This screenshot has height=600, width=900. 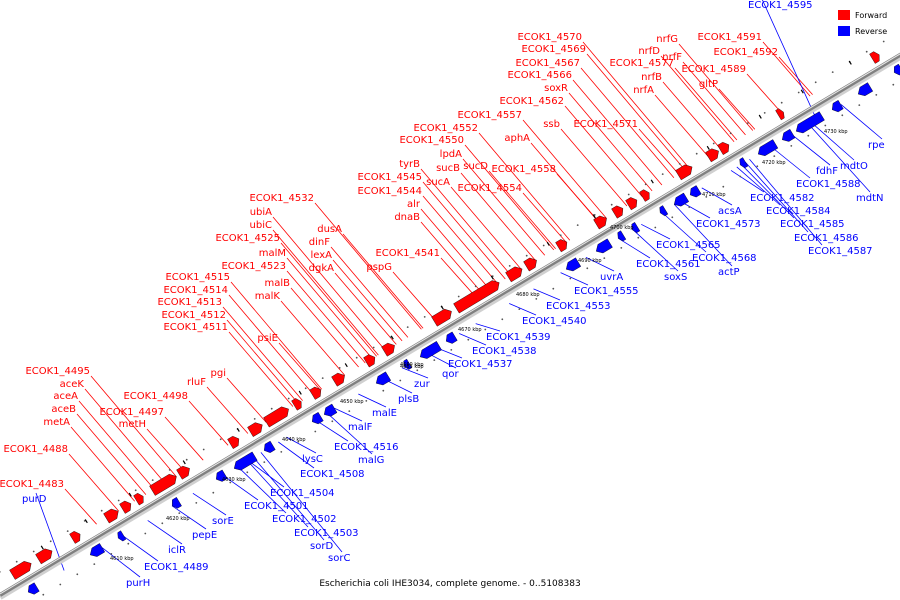 I want to click on gene-label: qor, so click(x=450, y=374).